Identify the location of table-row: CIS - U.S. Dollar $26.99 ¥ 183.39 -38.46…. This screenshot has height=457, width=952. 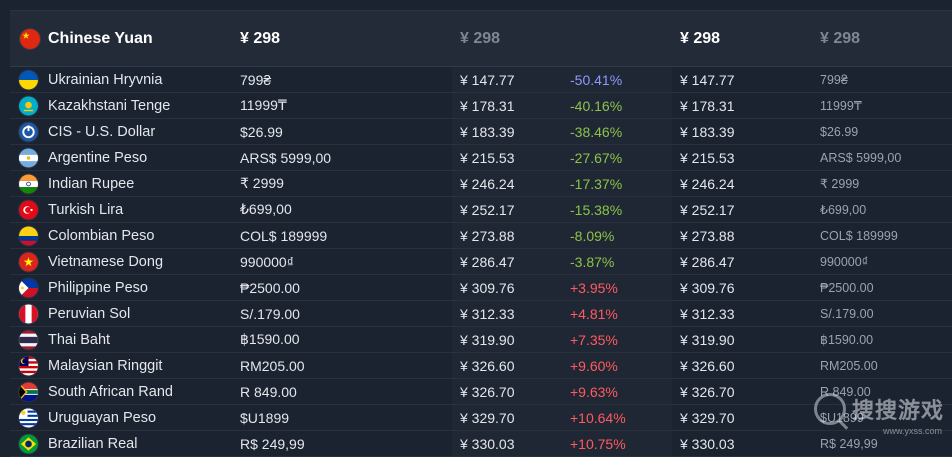
(481, 132).